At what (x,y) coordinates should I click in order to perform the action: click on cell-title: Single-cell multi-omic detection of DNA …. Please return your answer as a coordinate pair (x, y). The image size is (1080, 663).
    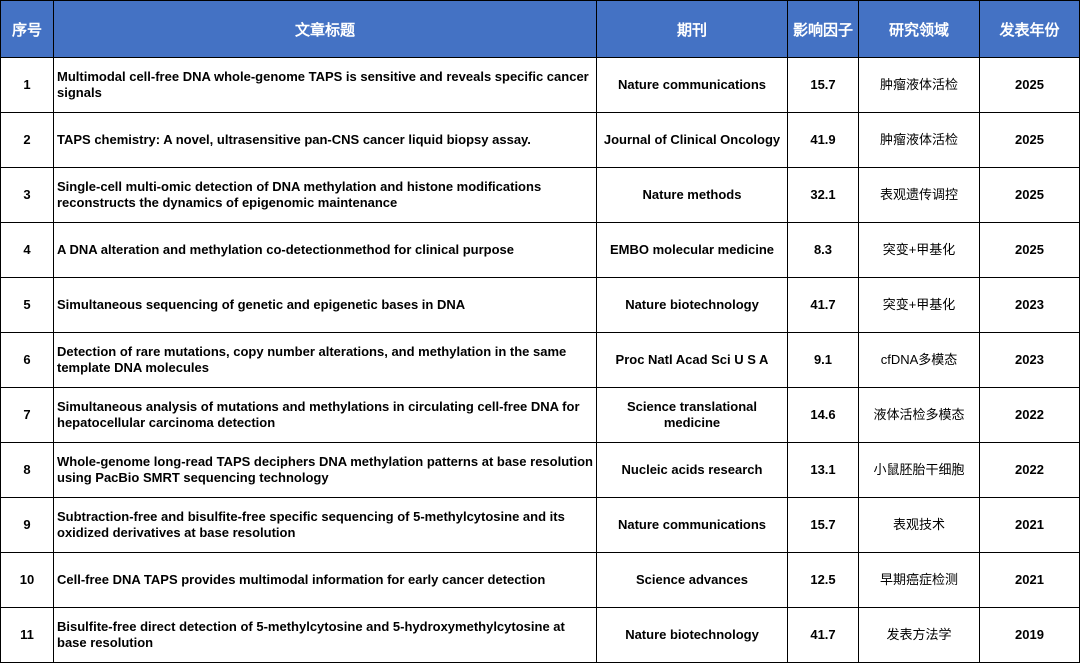
    Looking at the image, I should click on (325, 195).